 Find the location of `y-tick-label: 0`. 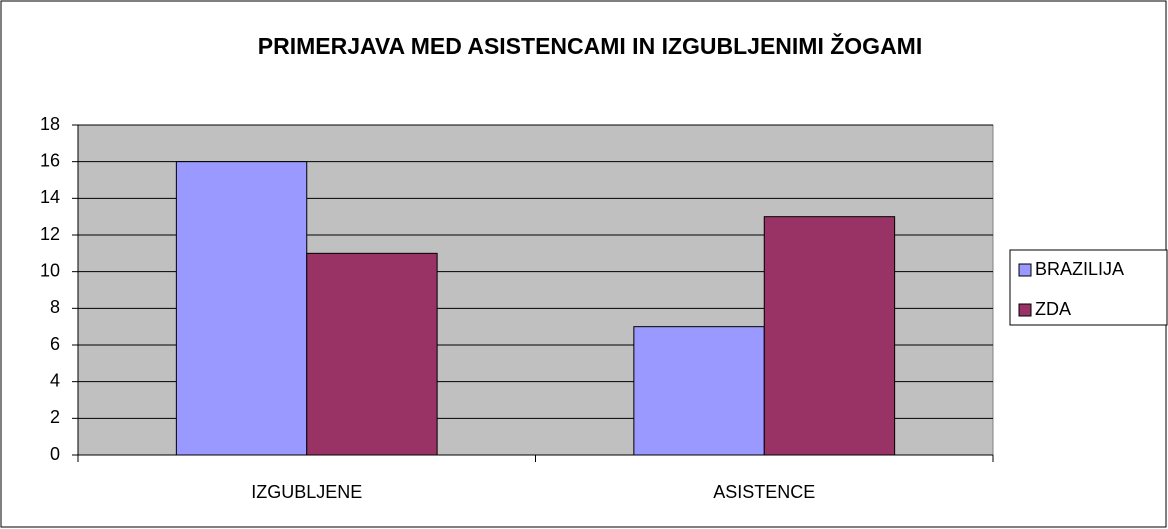

y-tick-label: 0 is located at coordinates (55, 454).